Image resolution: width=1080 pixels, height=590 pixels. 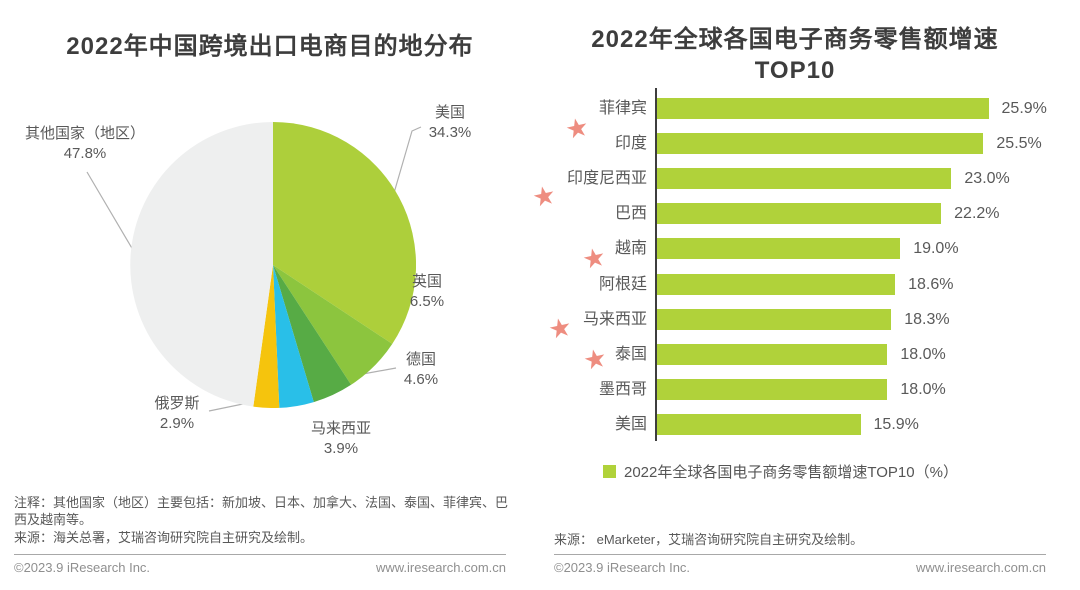 What do you see at coordinates (427, 292) in the screenshot?
I see `pie-label-1: 英国 6.5%` at bounding box center [427, 292].